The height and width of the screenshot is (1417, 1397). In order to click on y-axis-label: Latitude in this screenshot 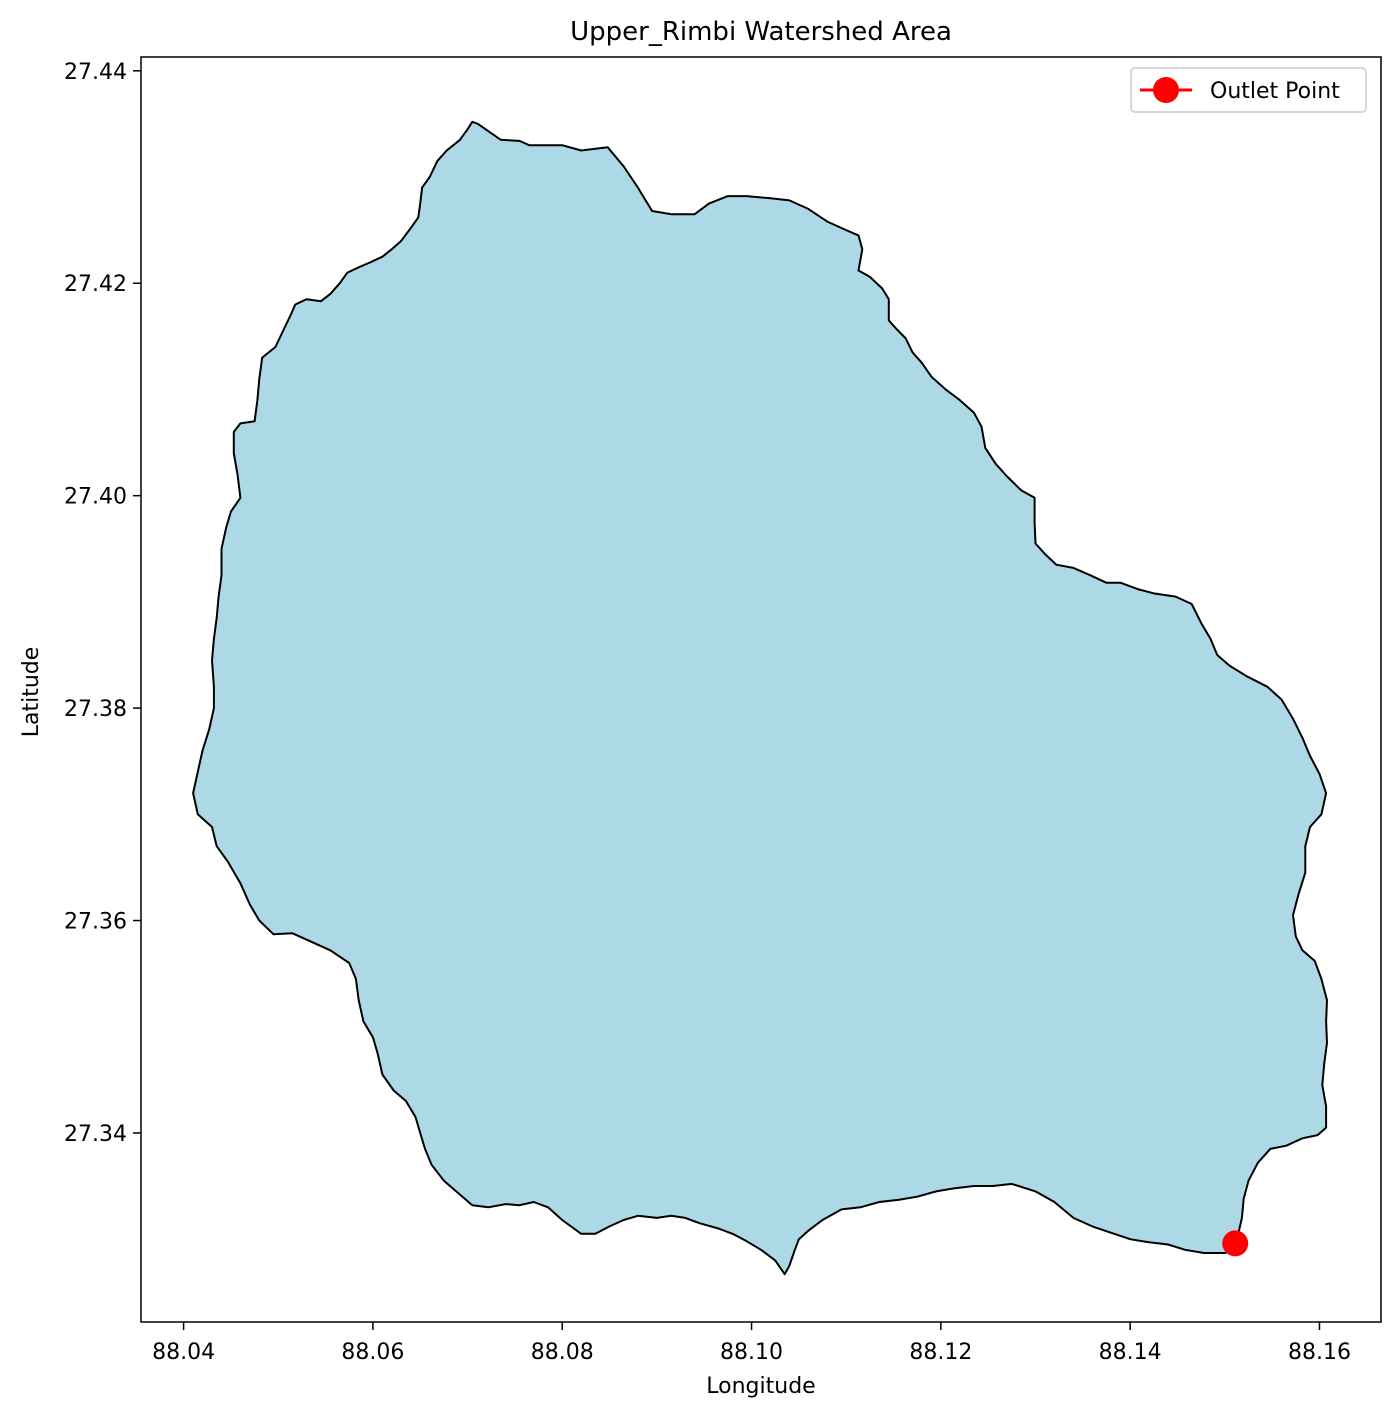, I will do `click(31, 692)`.